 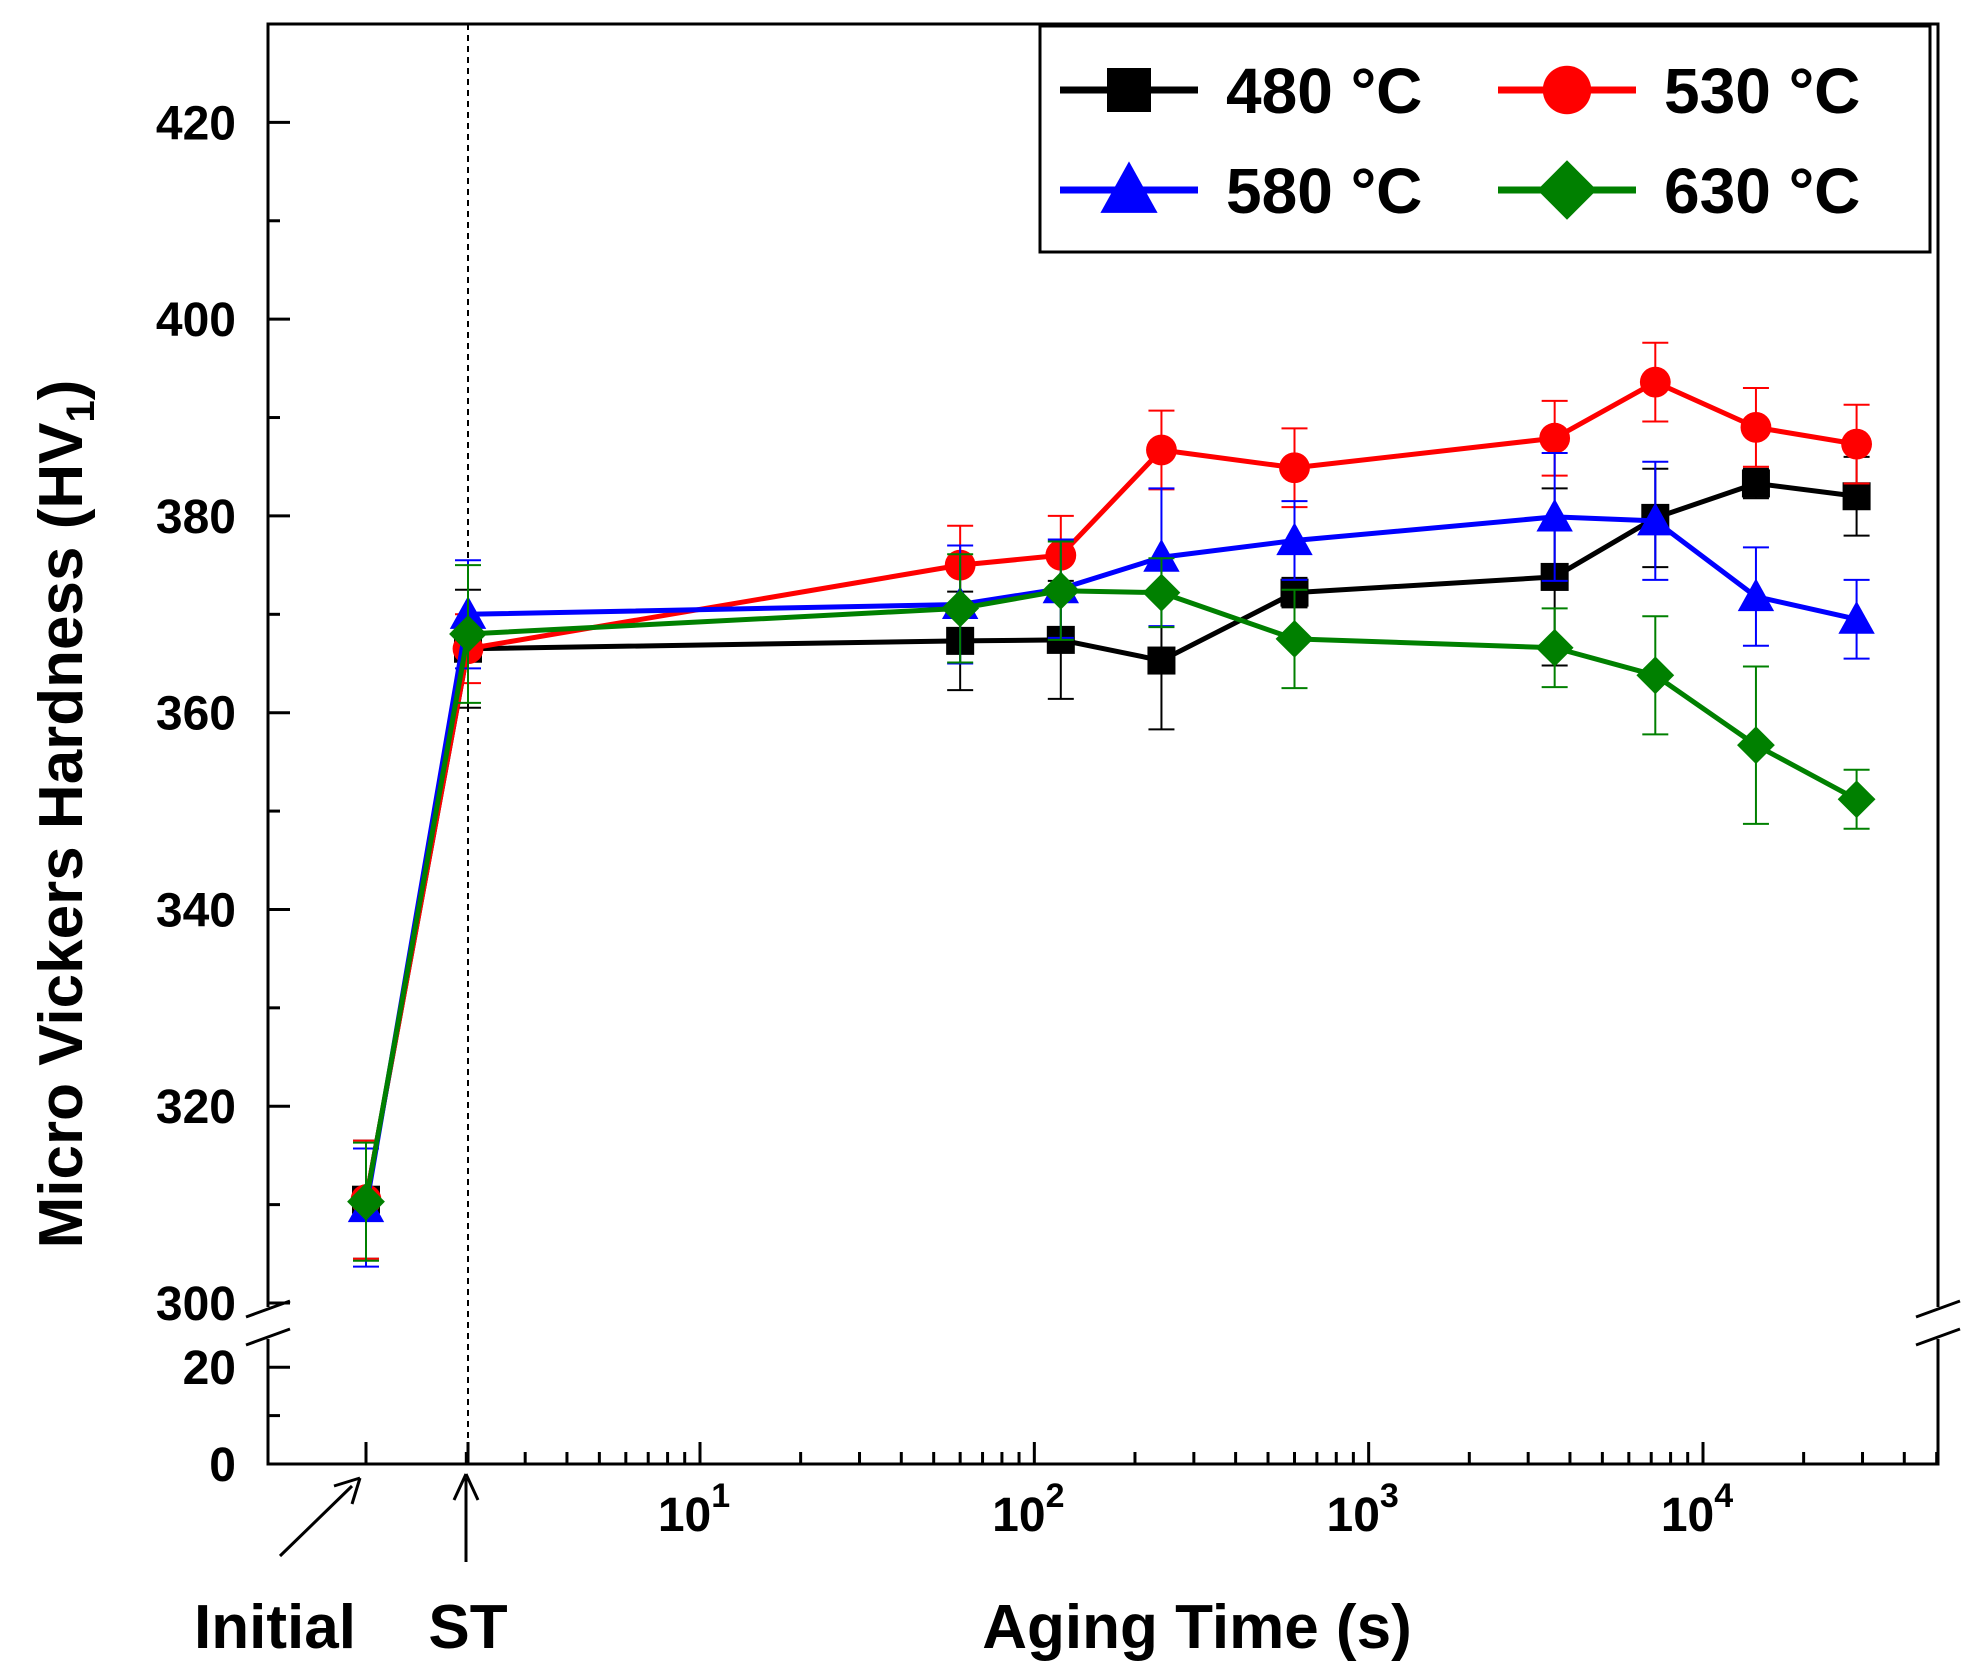 What do you see at coordinates (61, 836) in the screenshot?
I see `y-axis-title-main: Micro Vickers Hardness (HV` at bounding box center [61, 836].